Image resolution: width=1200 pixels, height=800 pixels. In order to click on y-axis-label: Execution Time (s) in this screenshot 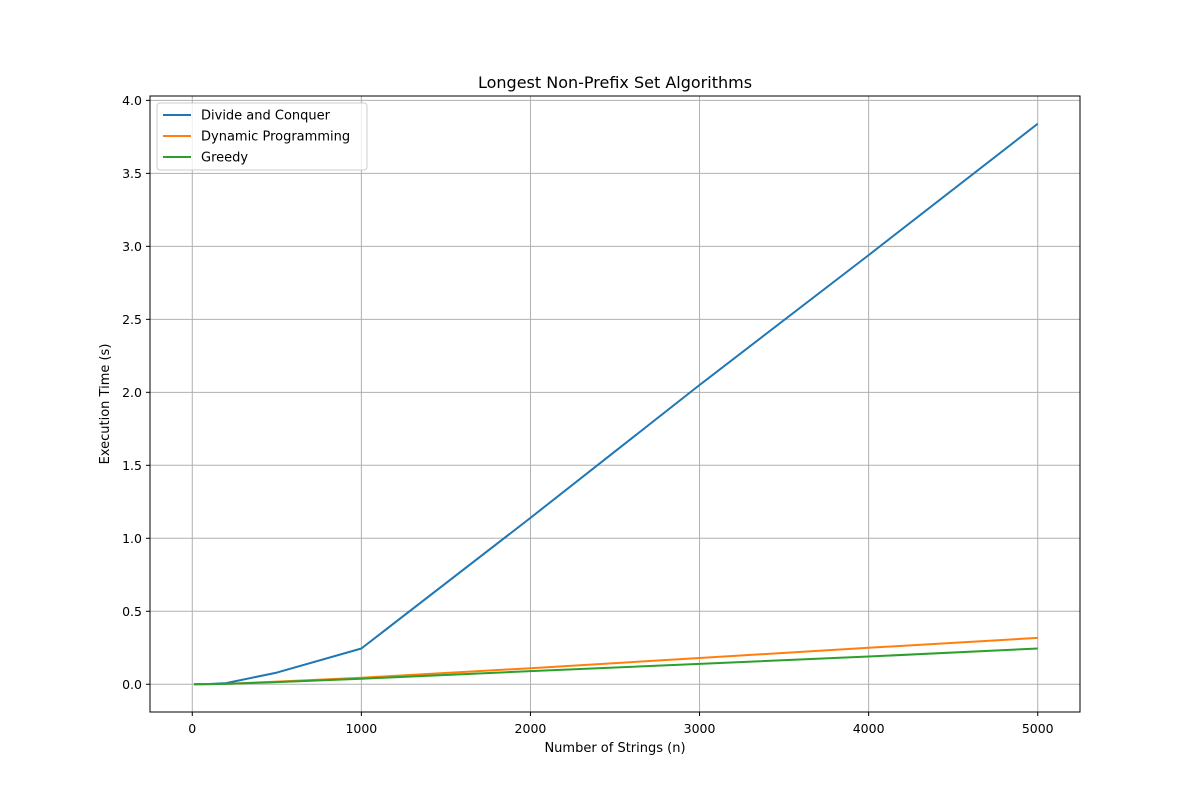, I will do `click(105, 404)`.